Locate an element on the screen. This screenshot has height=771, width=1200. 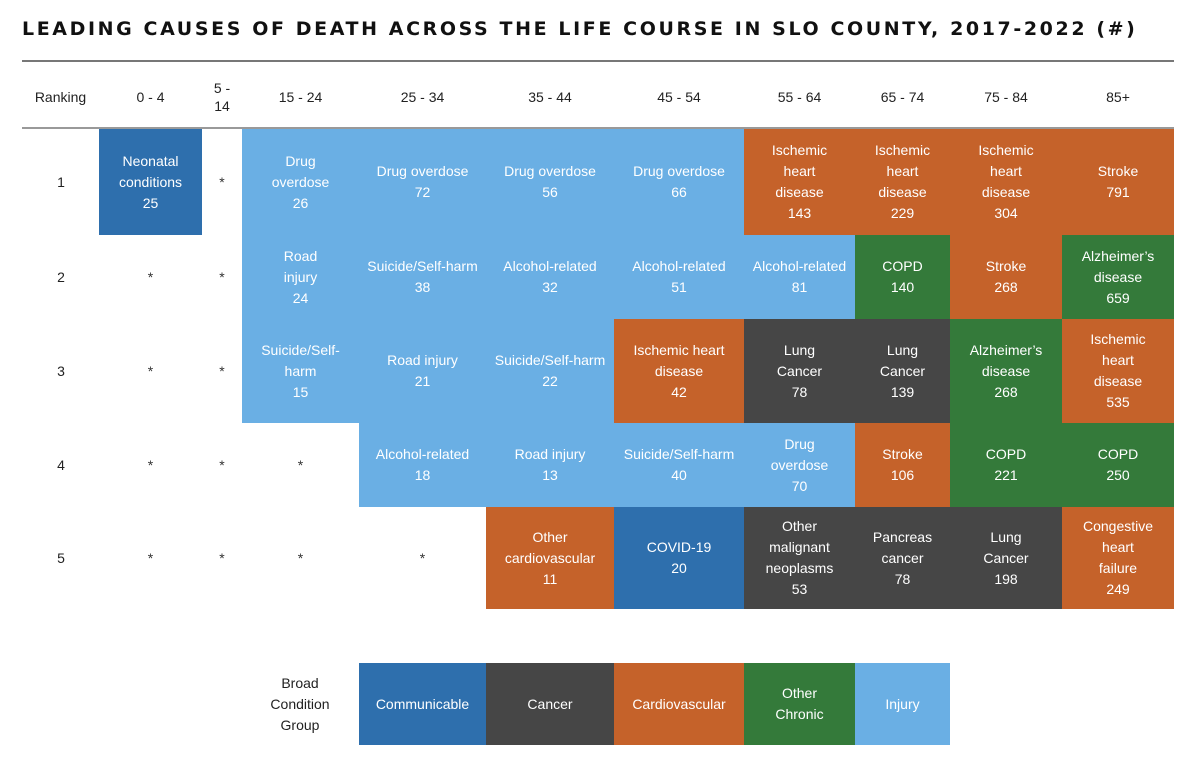
age-group-header: 0 - 4 is located at coordinates (150, 97).